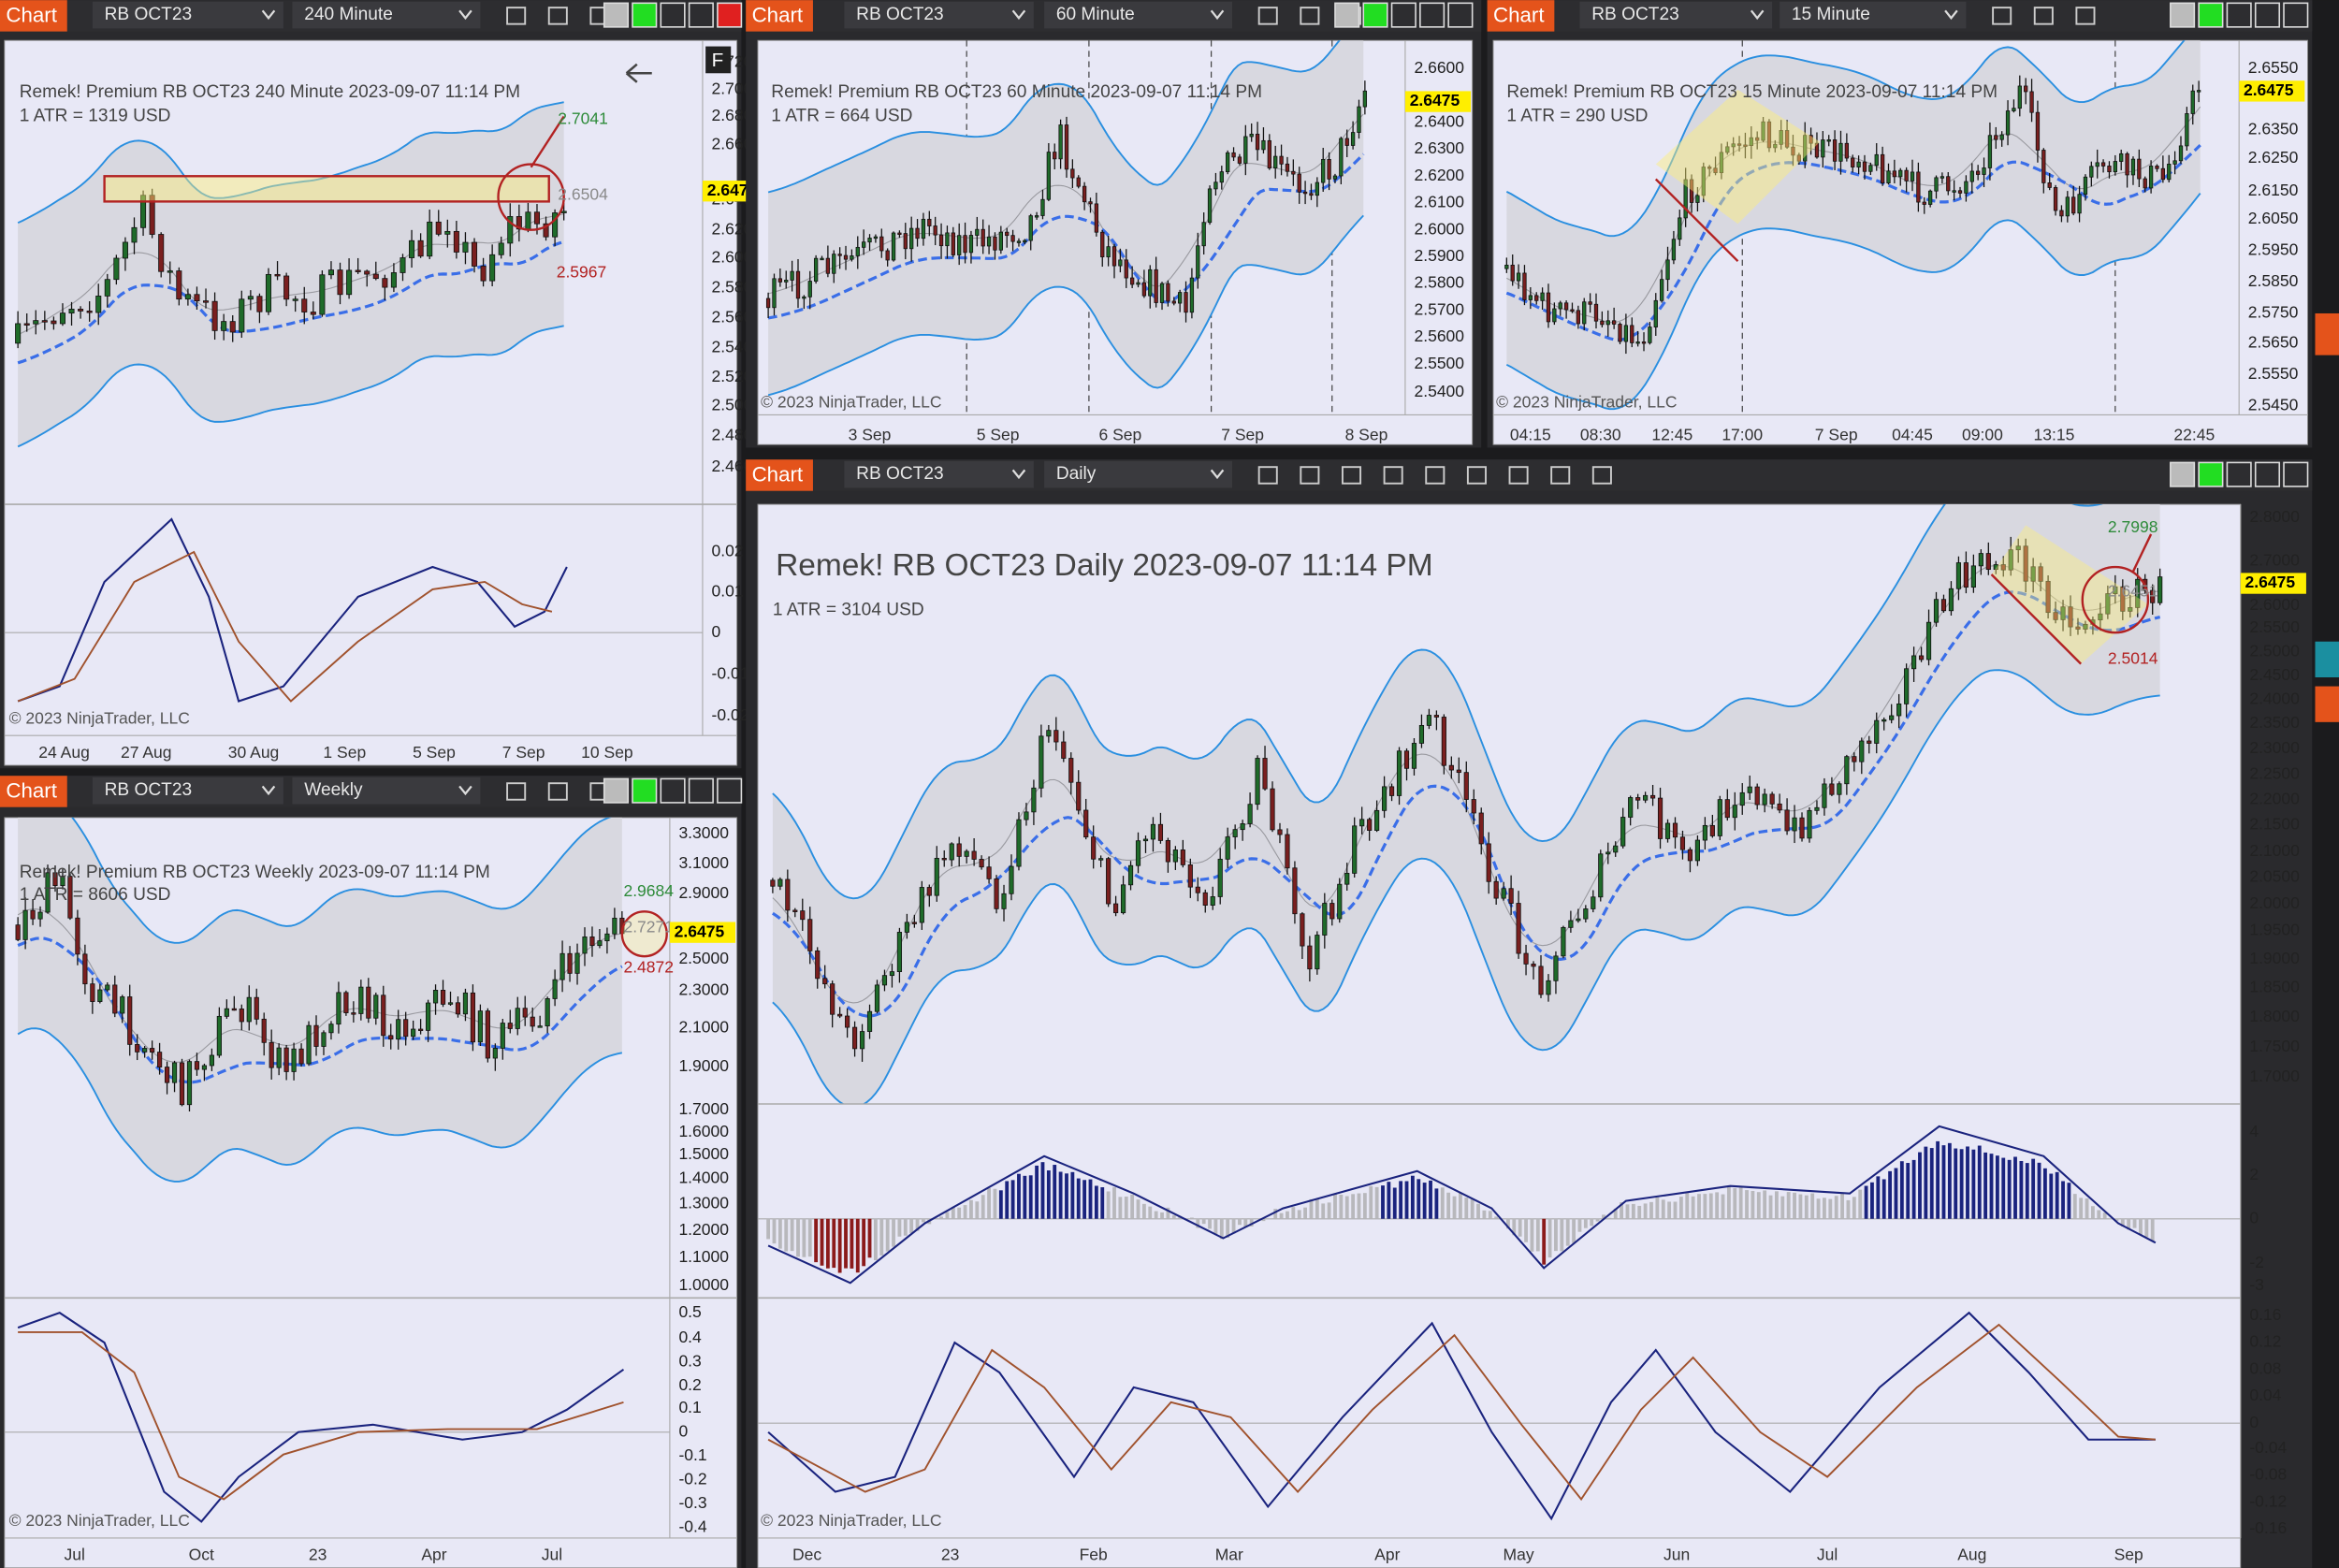 This screenshot has height=1568, width=2339. Describe the element at coordinates (2274, 824) in the screenshot. I see `price-axis-label: 2.1500` at that location.